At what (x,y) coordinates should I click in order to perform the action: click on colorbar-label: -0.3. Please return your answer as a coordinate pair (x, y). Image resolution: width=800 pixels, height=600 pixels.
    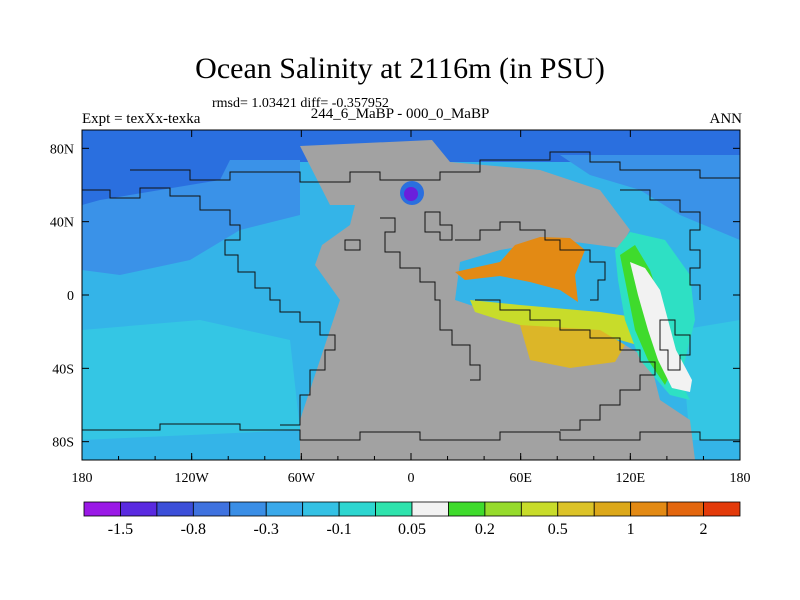
    Looking at the image, I should click on (266, 529).